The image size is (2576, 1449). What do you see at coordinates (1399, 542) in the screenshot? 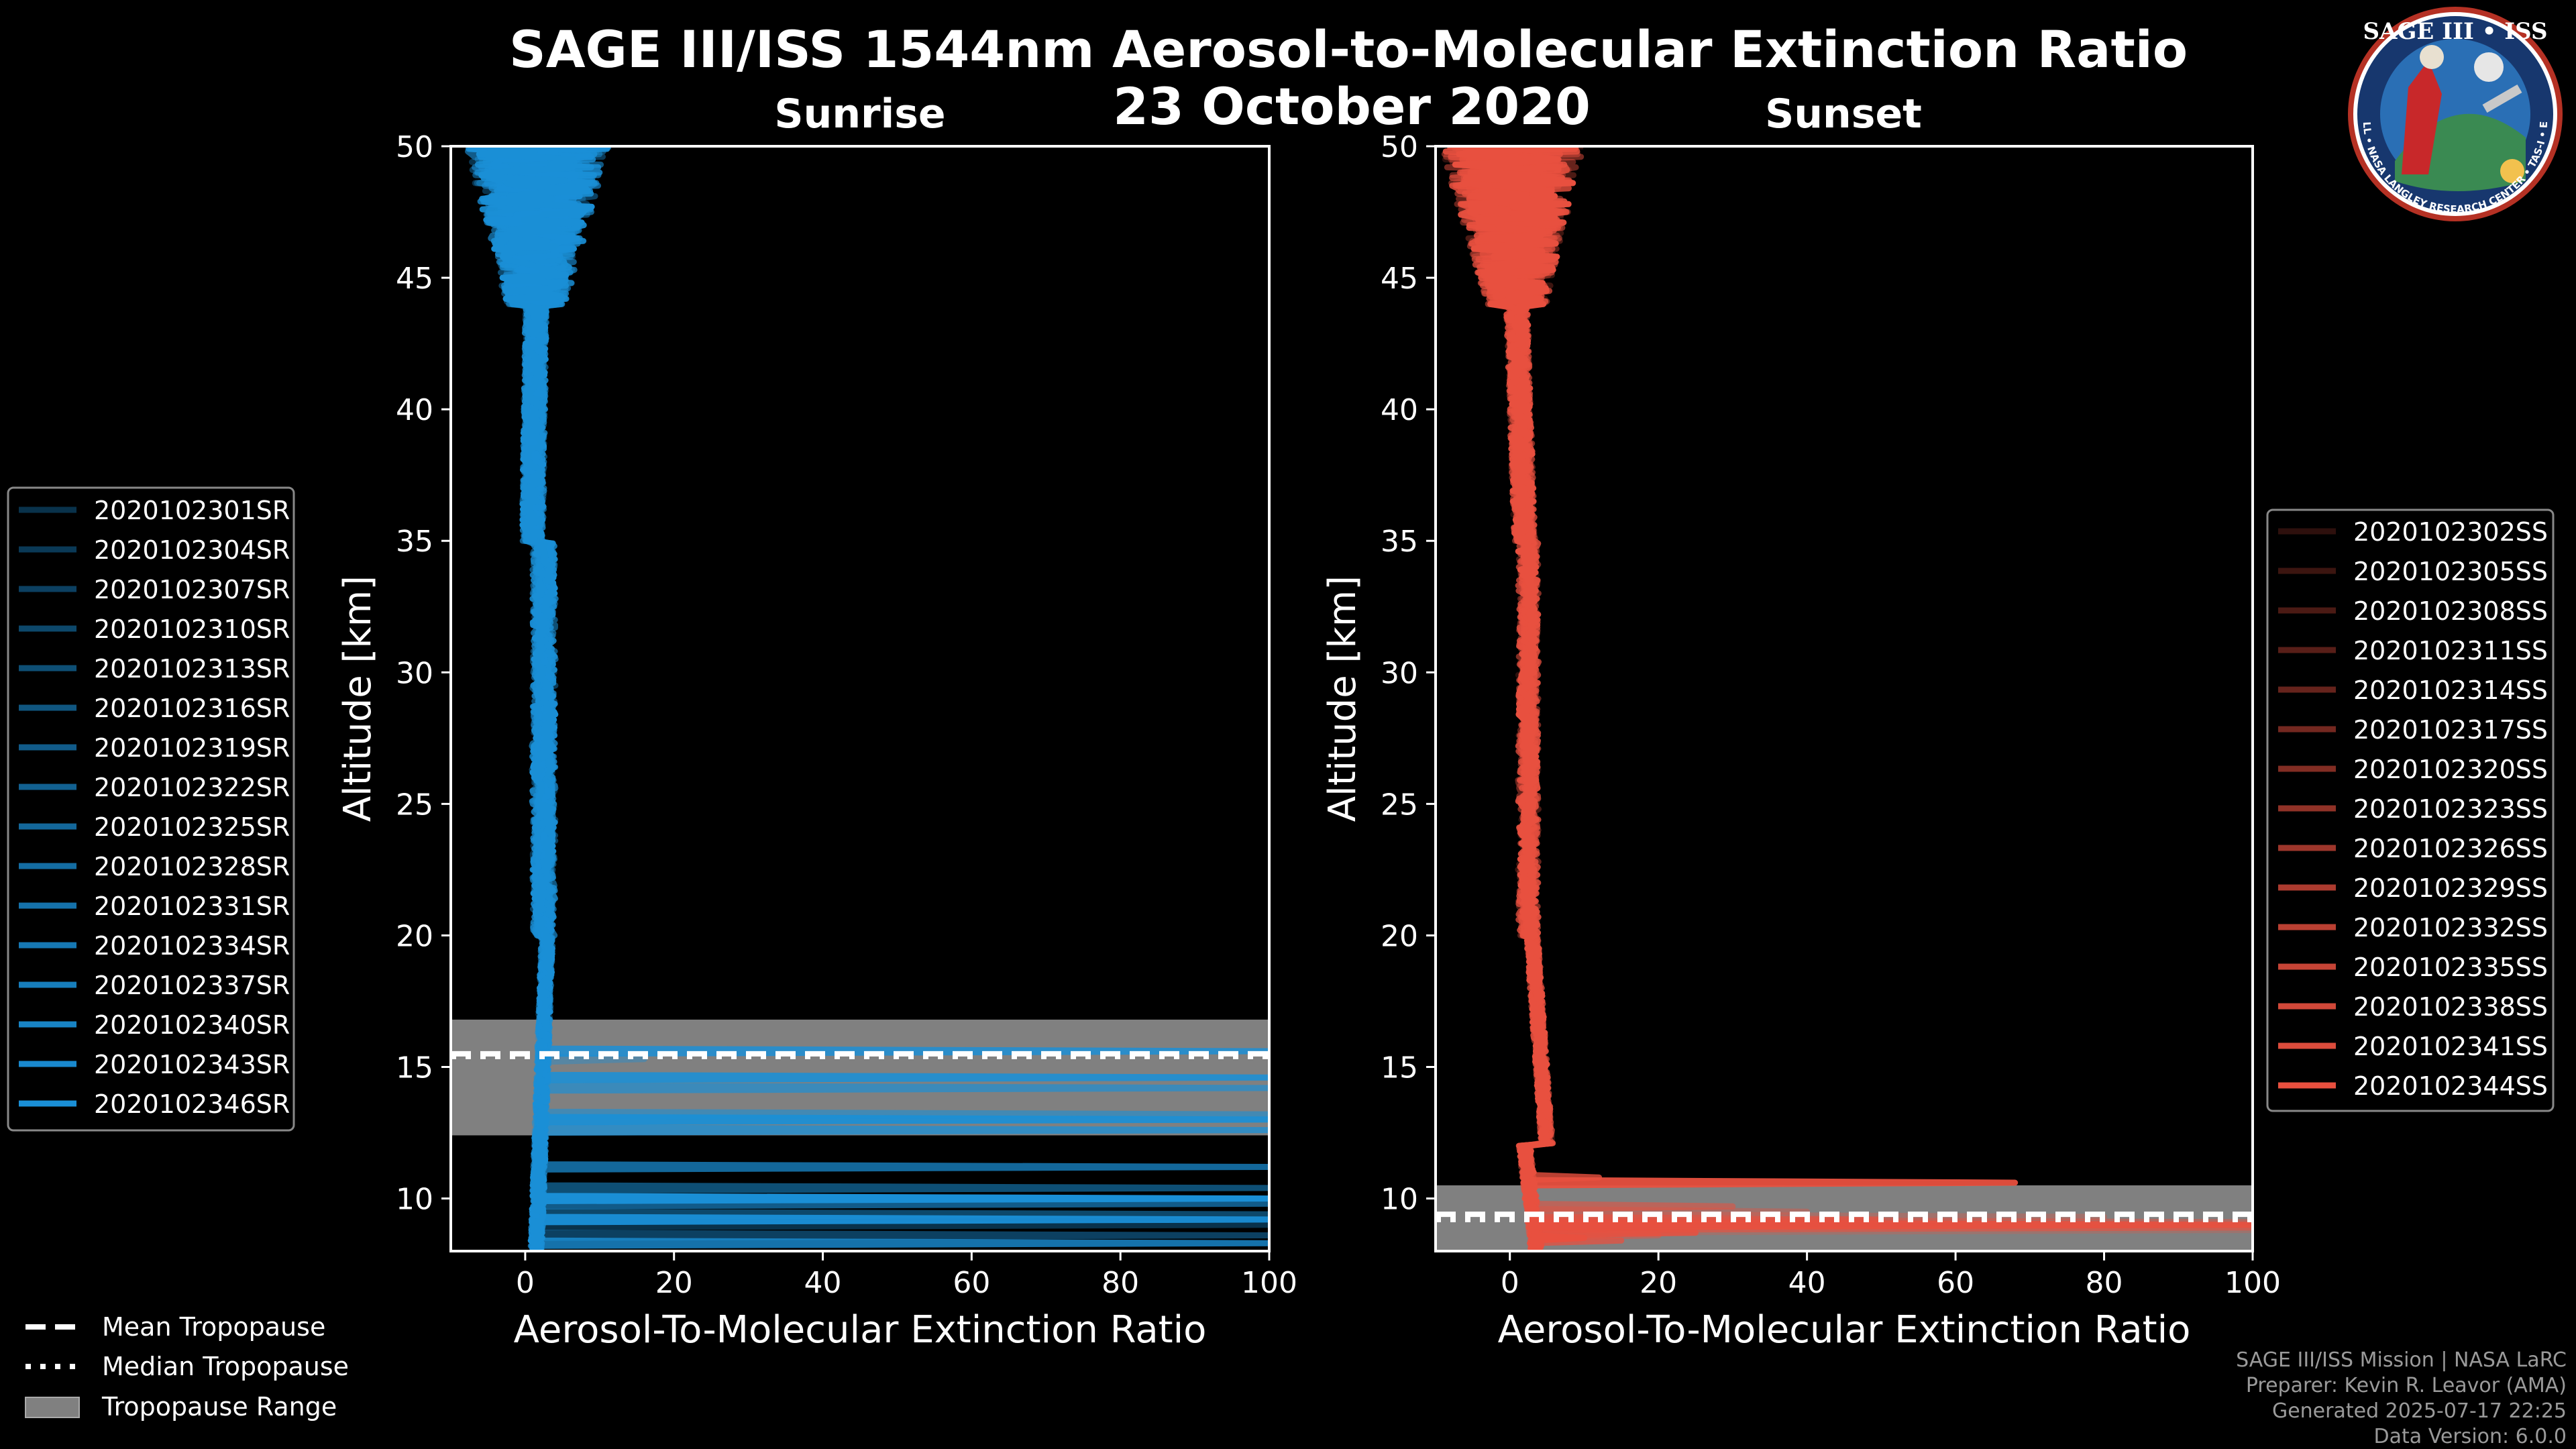
I see `sunset-ytick-label: 35` at bounding box center [1399, 542].